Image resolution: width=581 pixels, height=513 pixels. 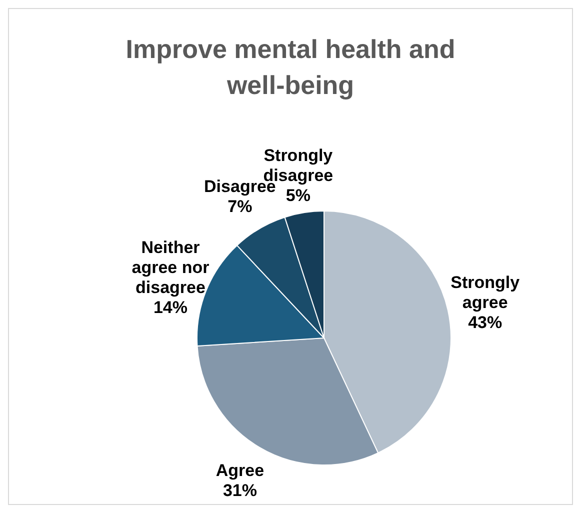 What do you see at coordinates (170, 308) in the screenshot?
I see `data-label: 14%` at bounding box center [170, 308].